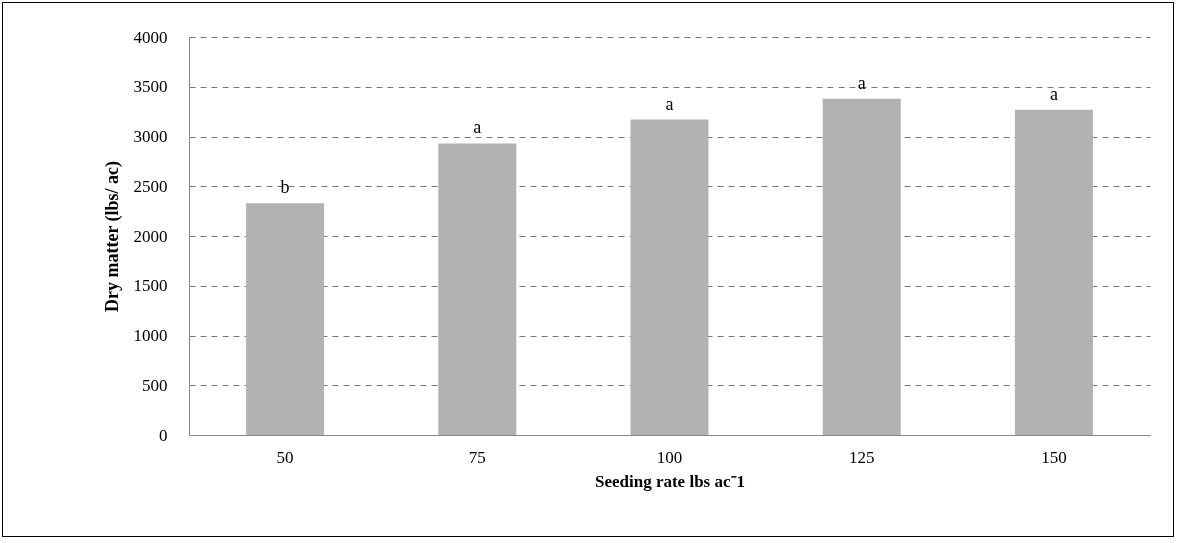 The height and width of the screenshot is (543, 1180). I want to click on x-tick-label: 50, so click(285, 457).